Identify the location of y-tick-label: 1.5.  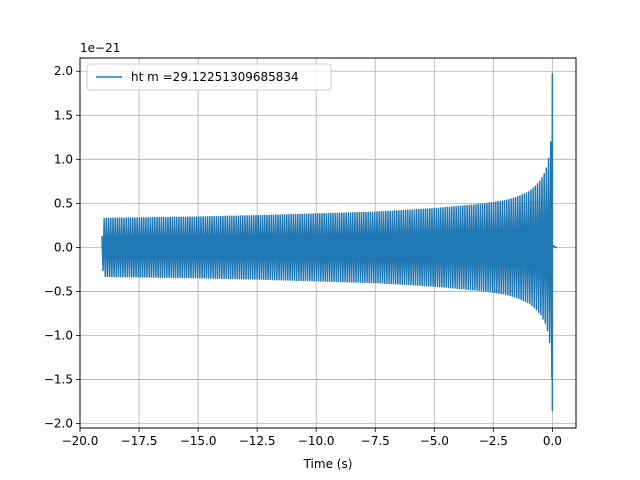
(63, 115).